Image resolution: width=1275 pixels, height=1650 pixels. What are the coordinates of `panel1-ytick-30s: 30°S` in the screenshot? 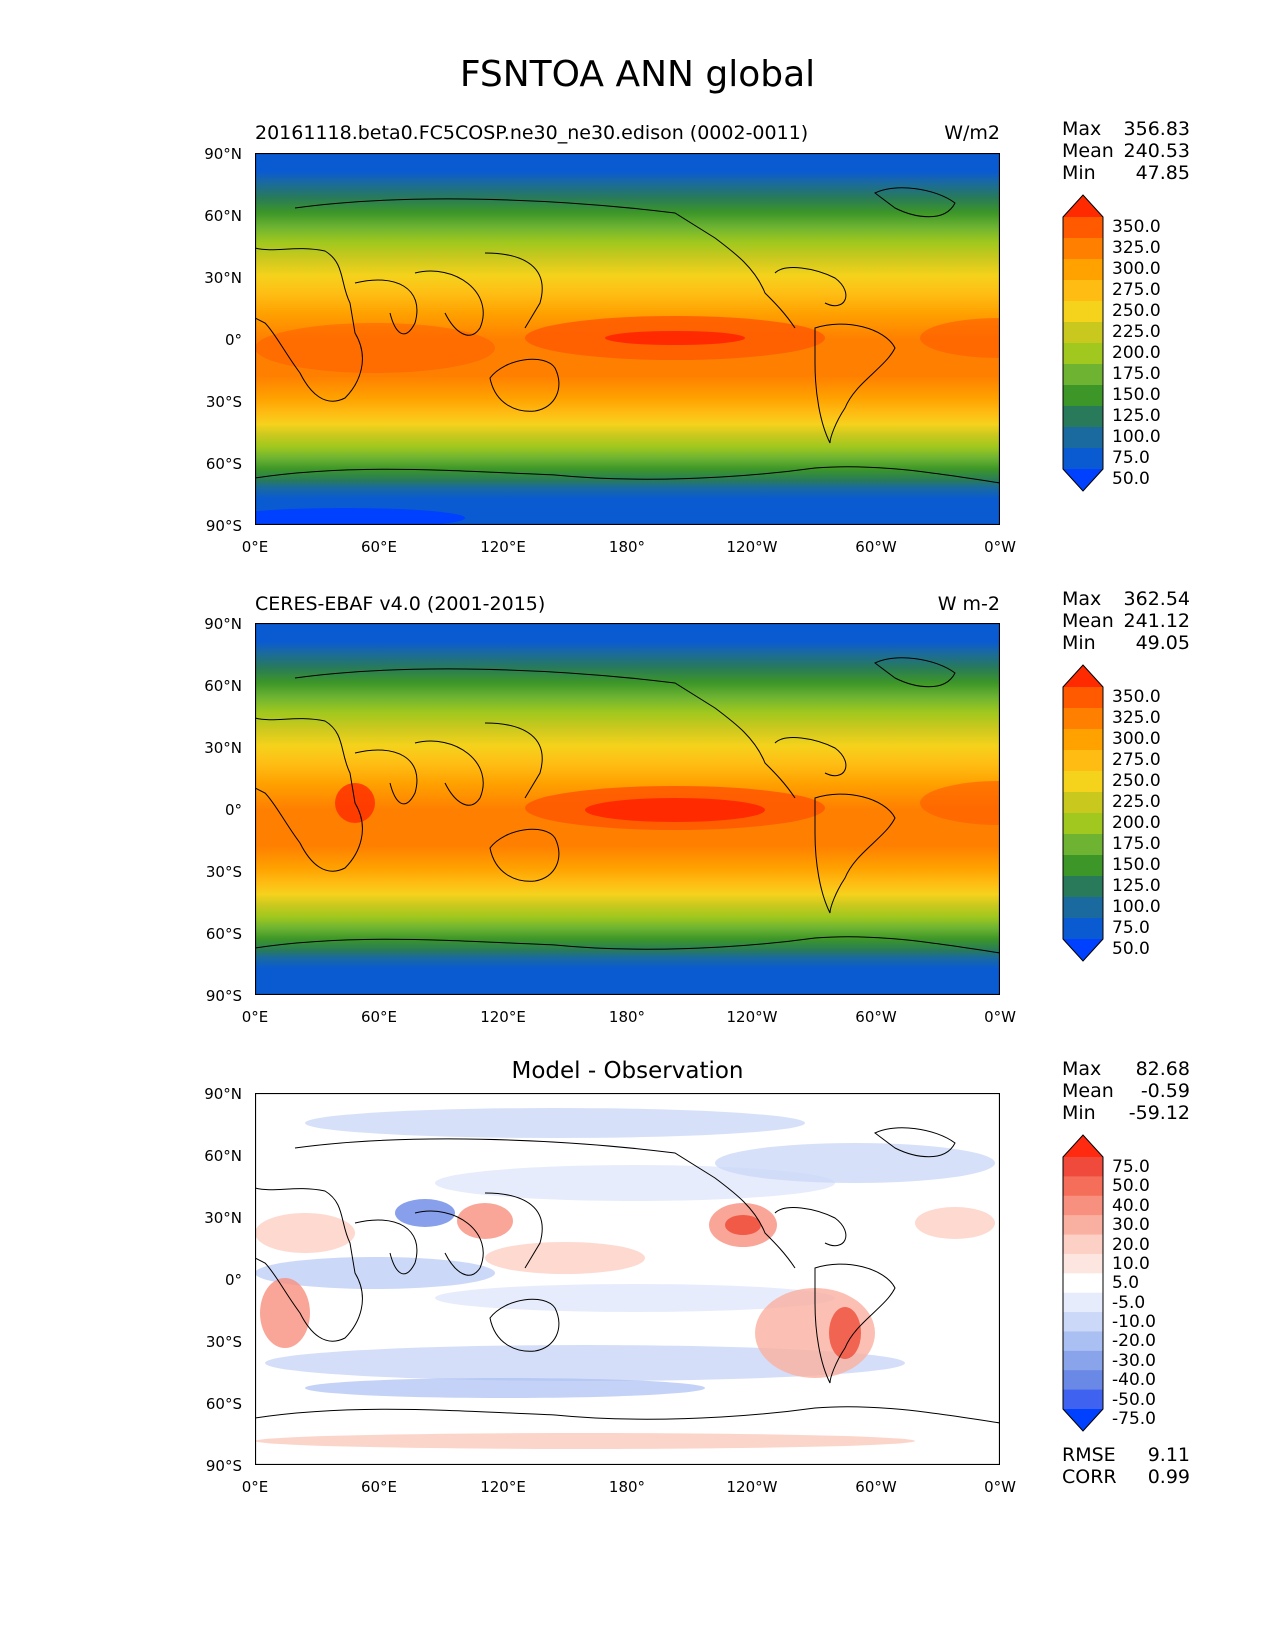 It's located at (223, 402).